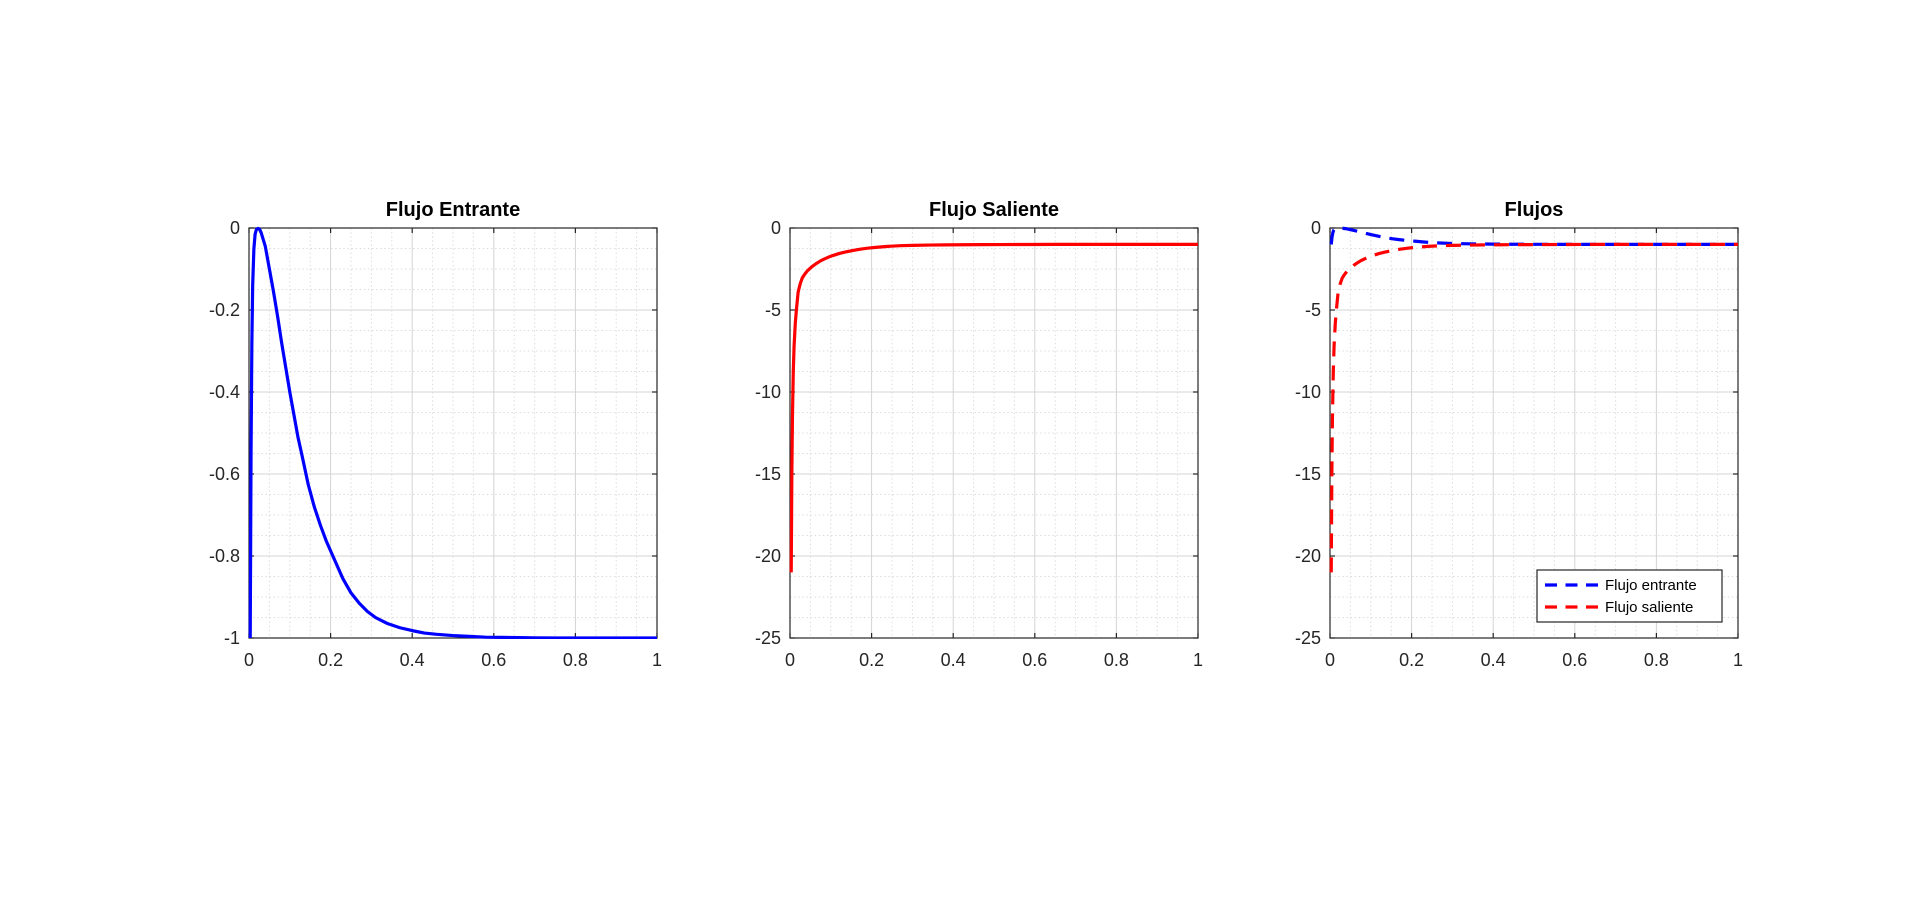 This screenshot has width=1920, height=899. What do you see at coordinates (1629, 596) in the screenshot?
I see `legend: Flujo entrante Flujo saliente` at bounding box center [1629, 596].